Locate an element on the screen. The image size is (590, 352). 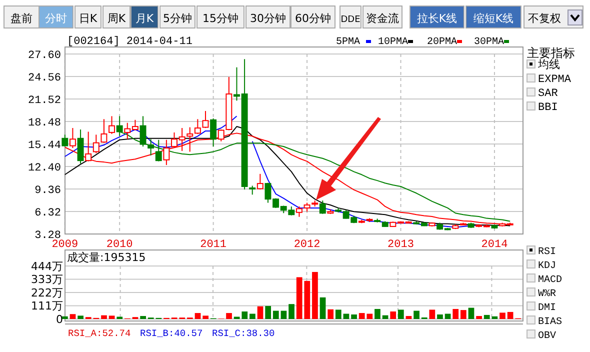
text: 30分钟 is located at coordinates (268, 18).